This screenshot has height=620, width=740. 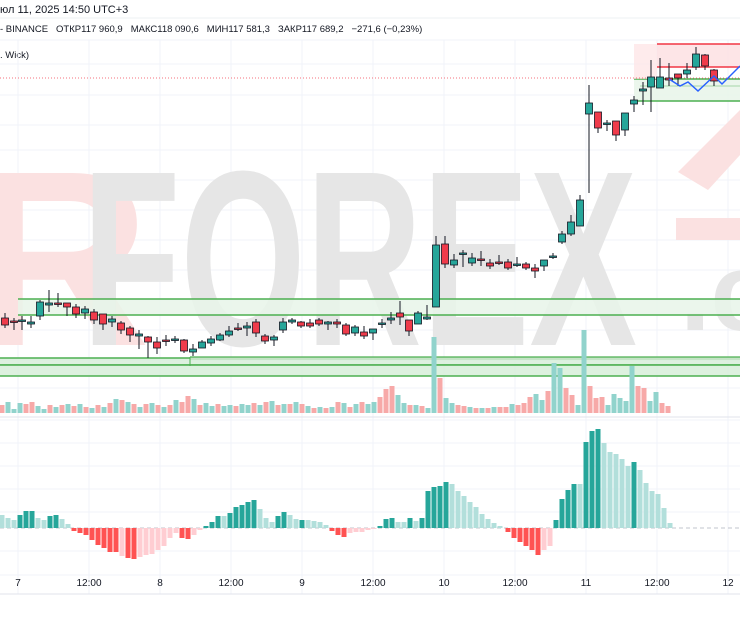 What do you see at coordinates (379, 307) in the screenshot?
I see `upper-resistance-zone` at bounding box center [379, 307].